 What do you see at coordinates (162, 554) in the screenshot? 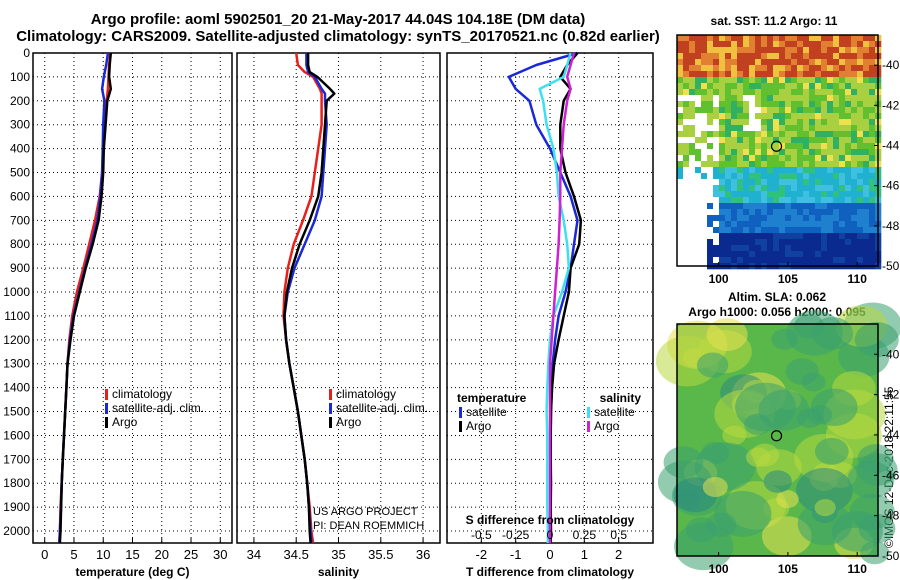
I see `temperature-xtick-label-4: 20` at bounding box center [162, 554].